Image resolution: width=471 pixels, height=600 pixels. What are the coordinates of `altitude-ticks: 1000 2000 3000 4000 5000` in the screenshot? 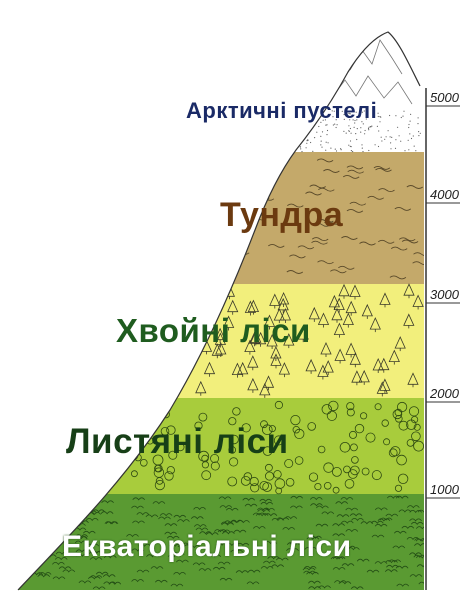 It's located at (443, 294).